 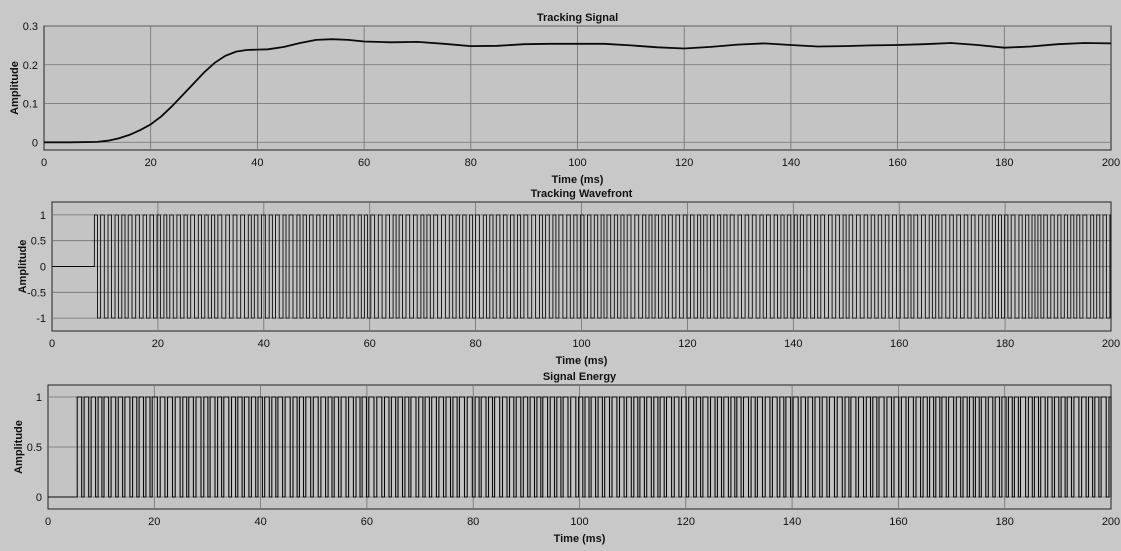 What do you see at coordinates (30, 85) in the screenshot?
I see `y-ticks: 0 0.1 0.2 0.3` at bounding box center [30, 85].